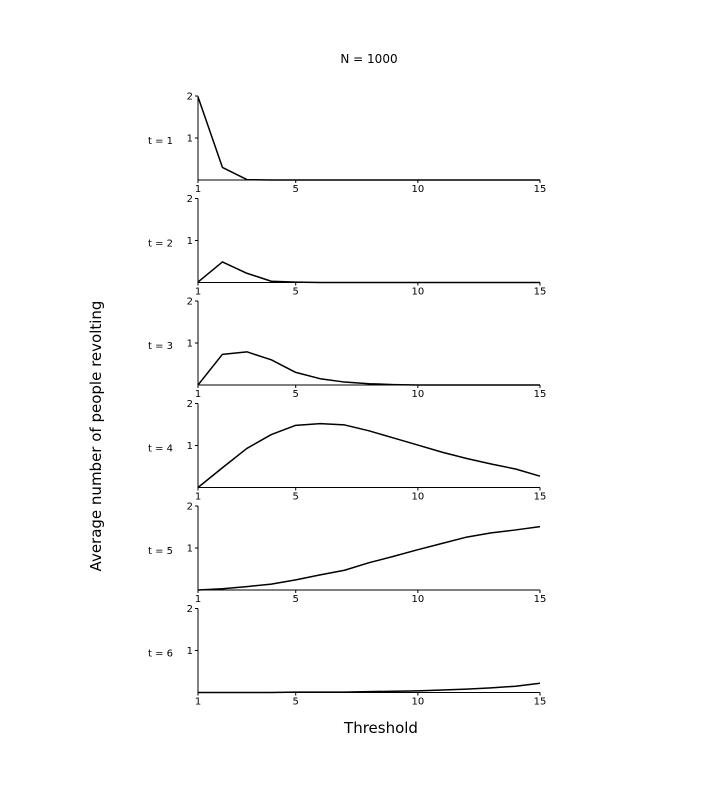 The height and width of the screenshot is (792, 720). What do you see at coordinates (160, 346) in the screenshot?
I see `panel-label: t = 3` at bounding box center [160, 346].